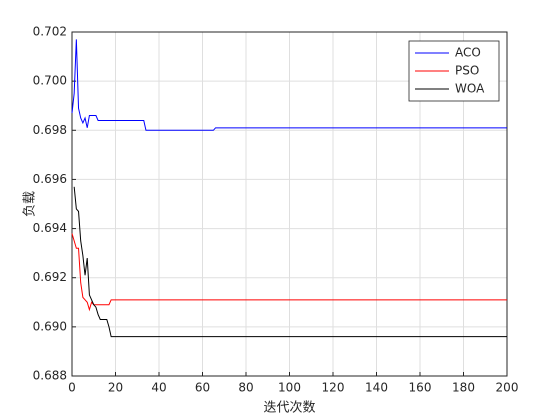 The width and height of the screenshot is (560, 420). Describe the element at coordinates (376, 388) in the screenshot. I see `x-tick-label: 140` at that location.